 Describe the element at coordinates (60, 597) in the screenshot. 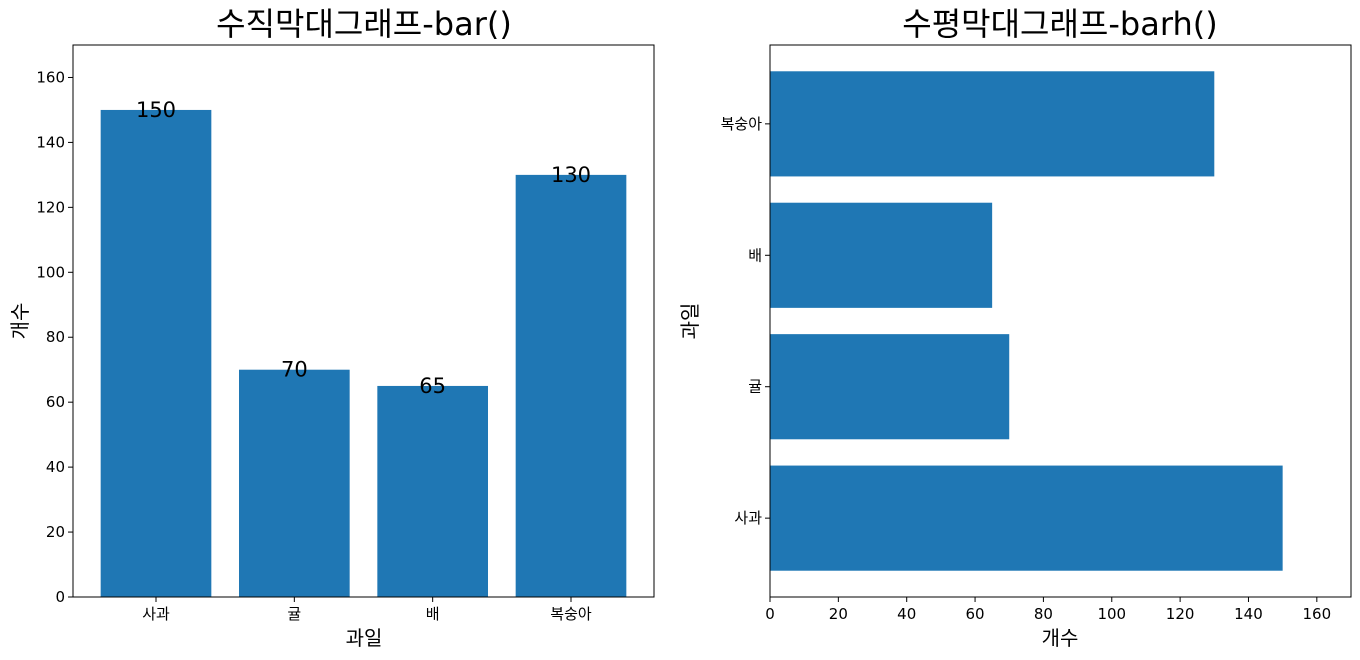

I see `left-y-tick-label-0: 0` at that location.